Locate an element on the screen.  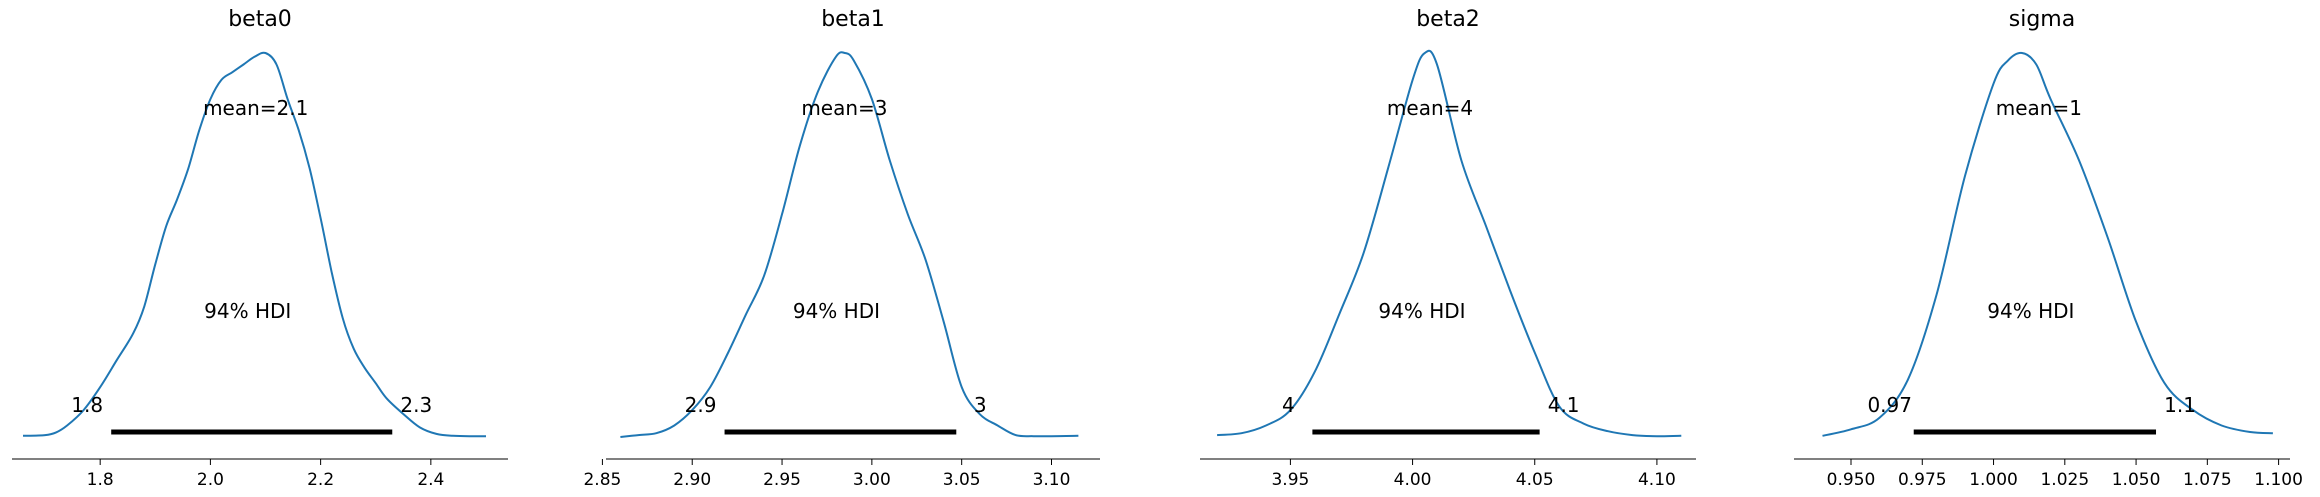
panel-title: sigma is located at coordinates (2042, 19).